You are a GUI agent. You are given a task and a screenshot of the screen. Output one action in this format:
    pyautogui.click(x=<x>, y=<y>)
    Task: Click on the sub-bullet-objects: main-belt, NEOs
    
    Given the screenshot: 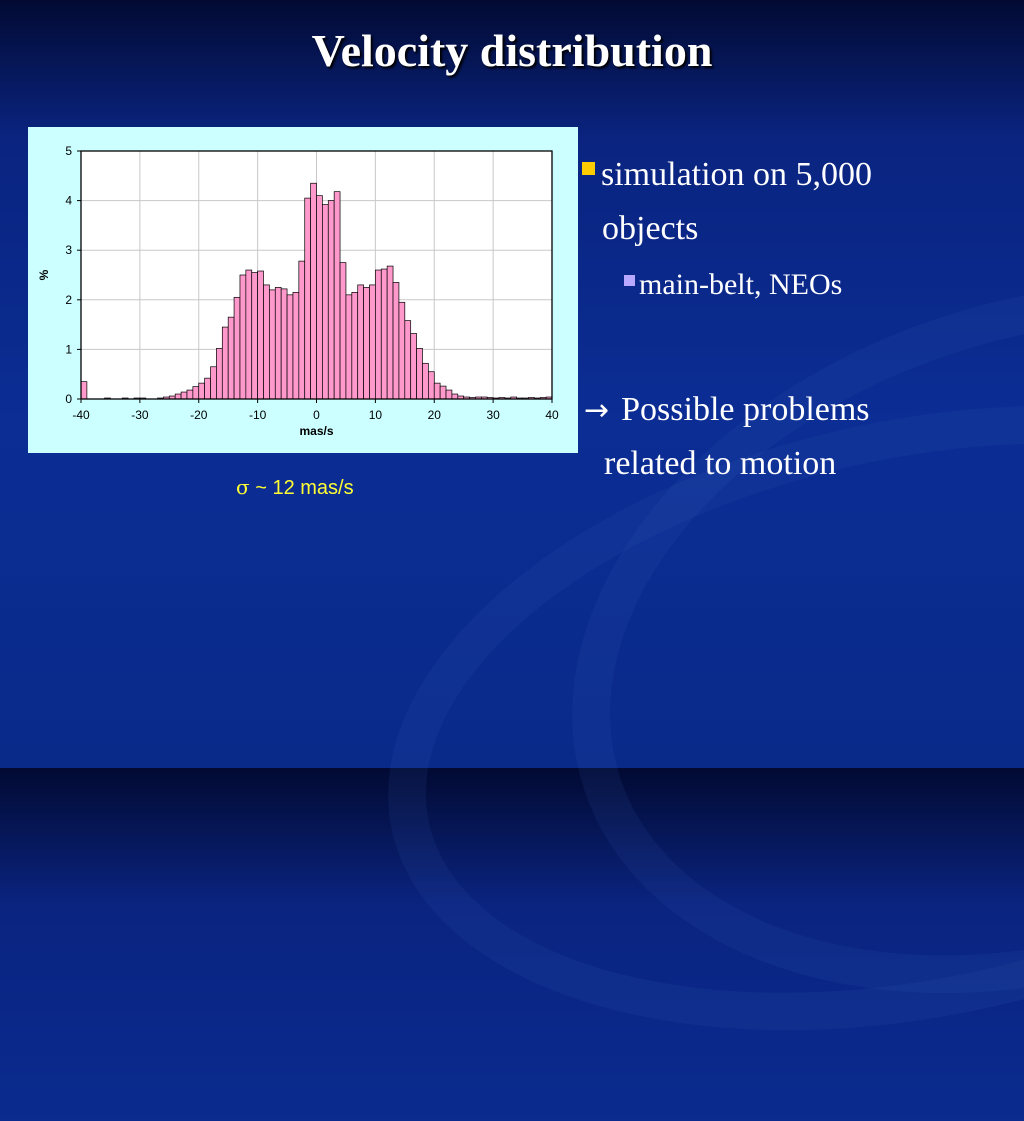 What is the action you would take?
    pyautogui.click(x=733, y=285)
    